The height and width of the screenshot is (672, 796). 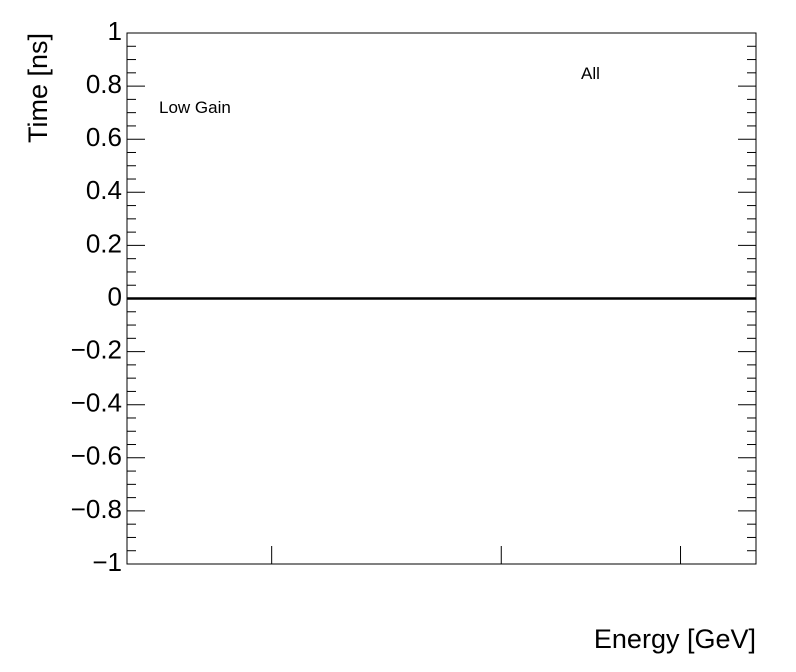 I want to click on y-tick-label: −0.4, so click(x=96, y=403).